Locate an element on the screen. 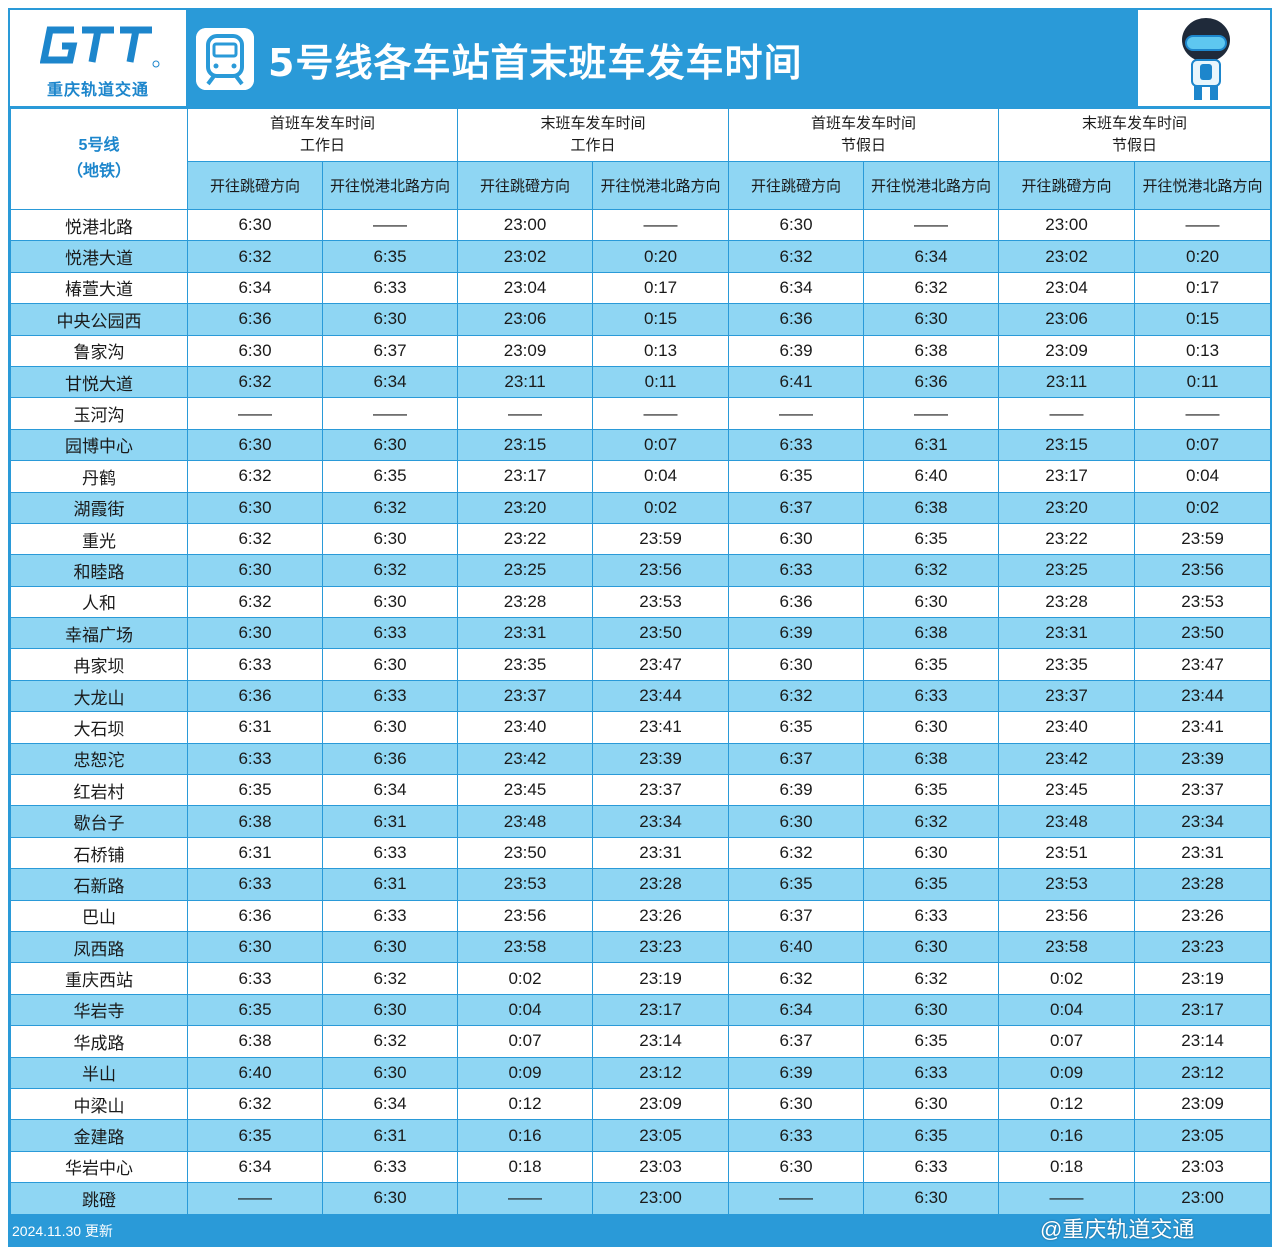 Image resolution: width=1280 pixels, height=1255 pixels. table-row: 冉家坝 6:33 6:30 23:35 23:47 6:30 6:35 23:35 23:47 is located at coordinates (641, 664).